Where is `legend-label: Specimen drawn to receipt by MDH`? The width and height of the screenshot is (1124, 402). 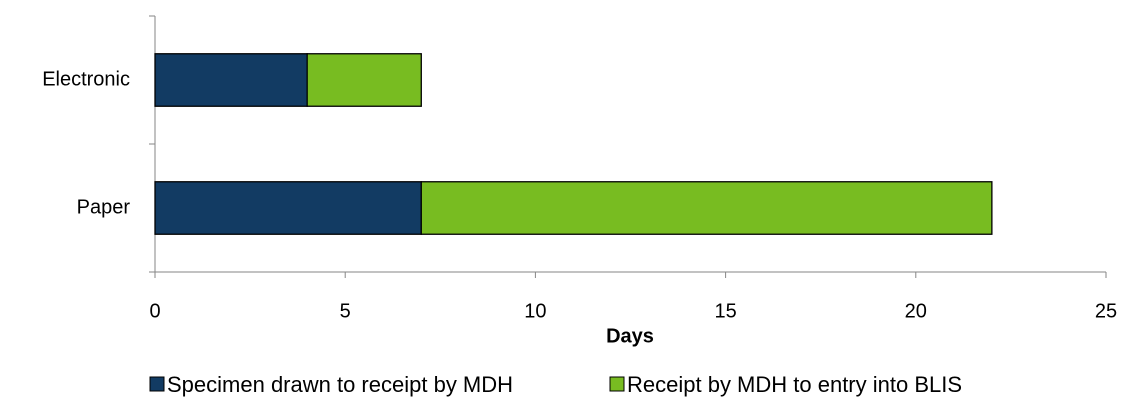 legend-label: Specimen drawn to receipt by MDH is located at coordinates (340, 384).